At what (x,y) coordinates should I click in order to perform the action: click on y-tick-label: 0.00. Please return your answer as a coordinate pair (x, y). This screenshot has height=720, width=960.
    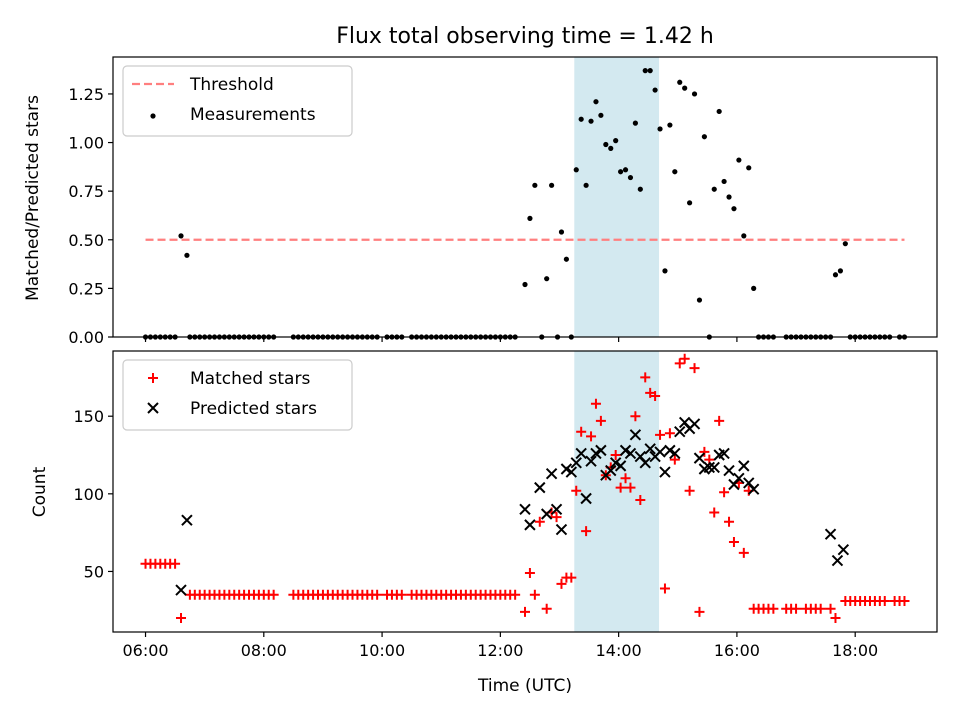
    Looking at the image, I should click on (86, 337).